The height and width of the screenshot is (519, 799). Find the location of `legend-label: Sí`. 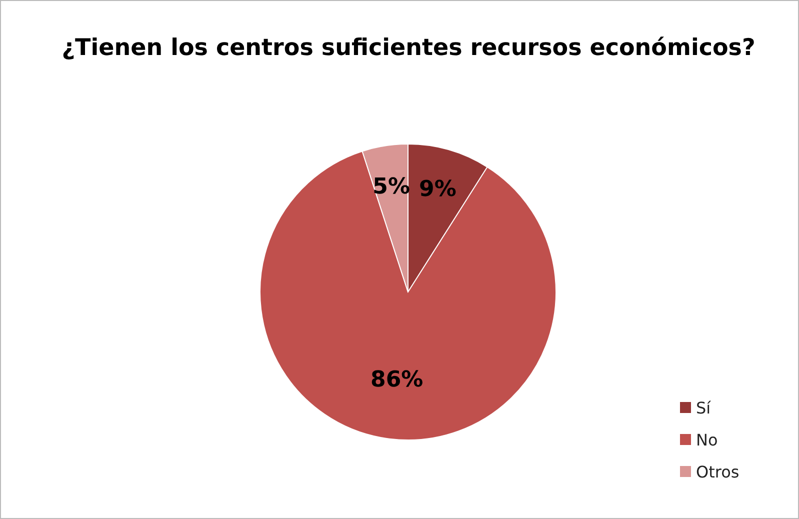

legend-label: Sí is located at coordinates (704, 408).